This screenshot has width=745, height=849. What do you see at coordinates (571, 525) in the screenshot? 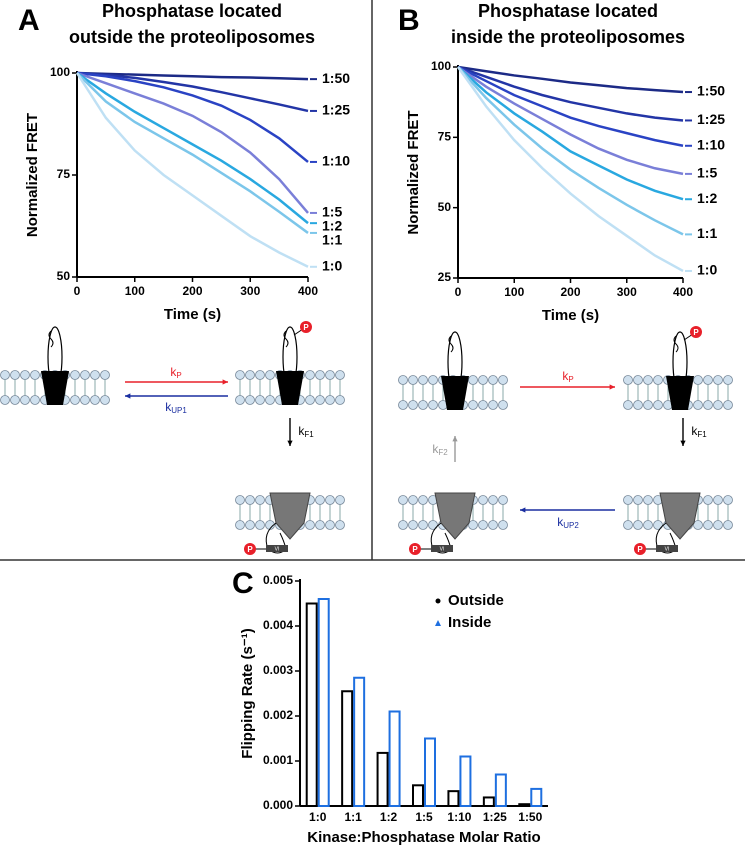
I see `rate-subscript: UP2` at bounding box center [571, 525].